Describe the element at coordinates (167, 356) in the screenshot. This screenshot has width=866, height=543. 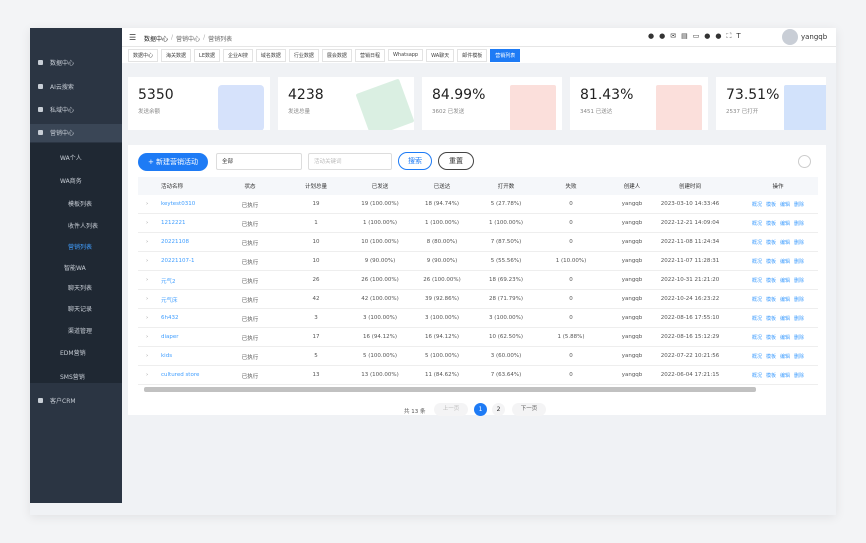
I see `campaign-name: kids` at that location.